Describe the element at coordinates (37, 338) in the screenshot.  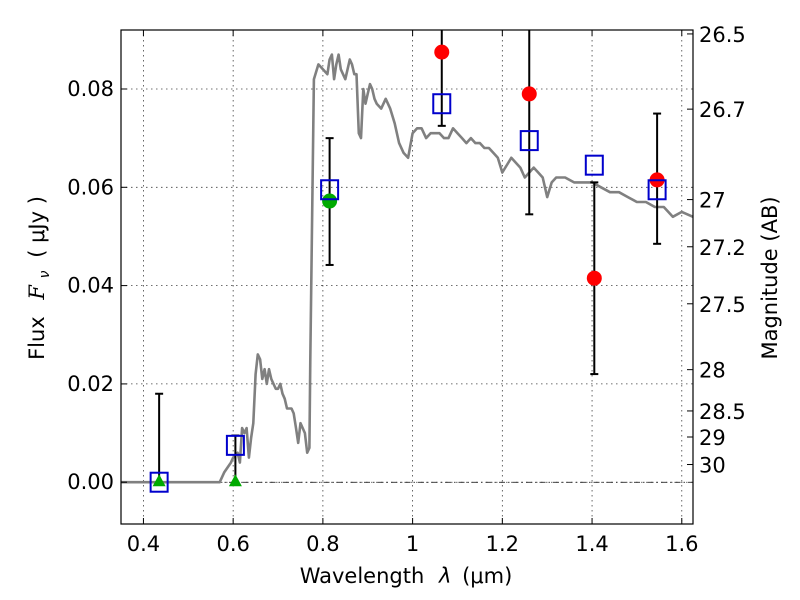
I see `y-axis-label-text: Flux` at that location.